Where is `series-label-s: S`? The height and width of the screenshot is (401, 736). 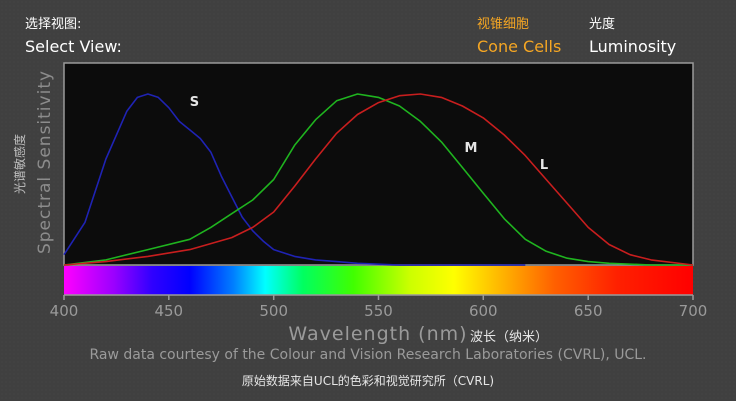
series-label-s: S is located at coordinates (194, 102).